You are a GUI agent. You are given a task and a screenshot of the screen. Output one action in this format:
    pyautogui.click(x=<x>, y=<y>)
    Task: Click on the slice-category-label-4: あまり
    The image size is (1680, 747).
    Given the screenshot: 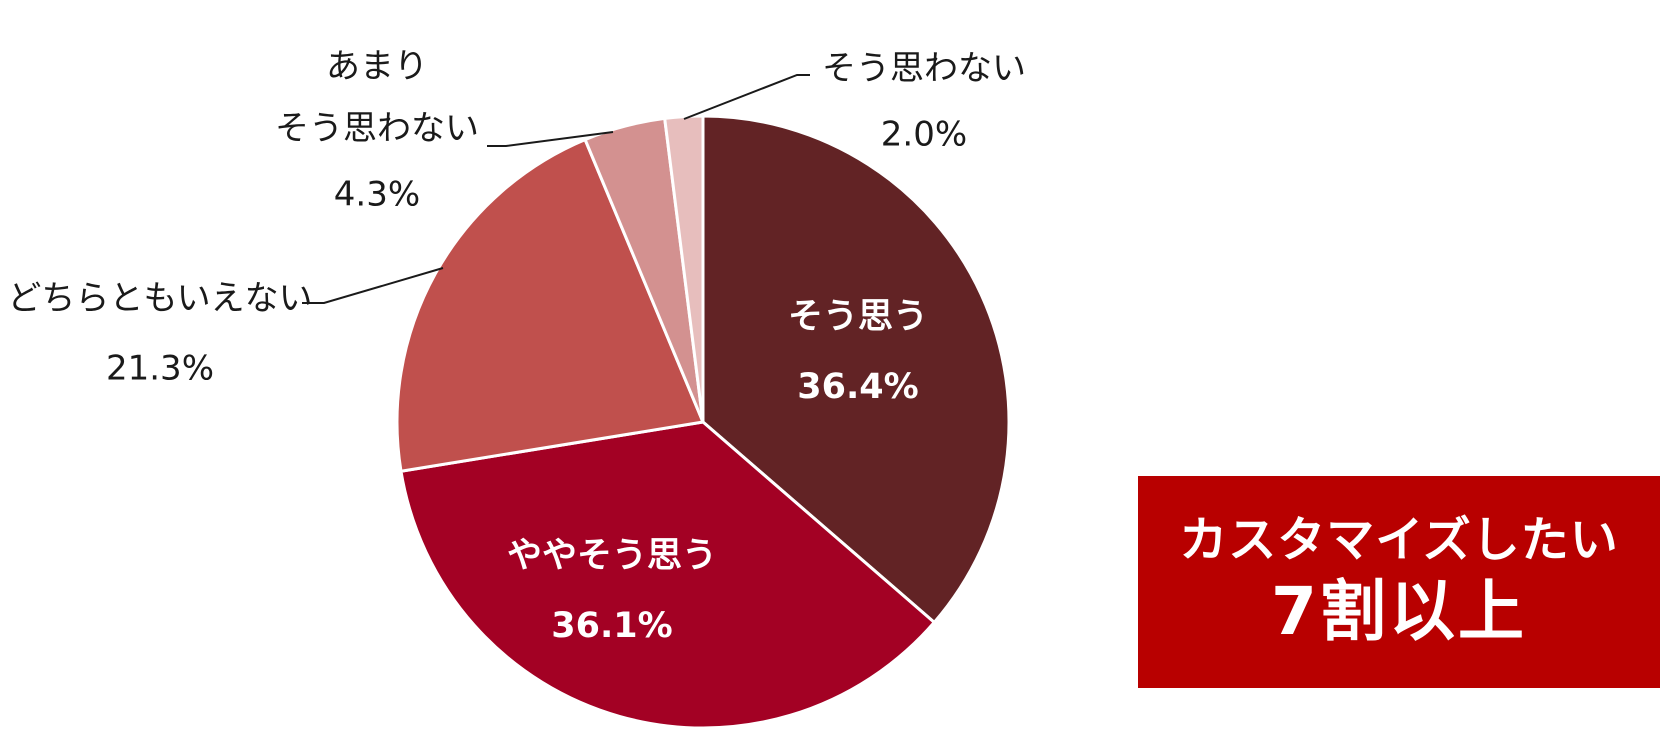 What is the action you would take?
    pyautogui.click(x=377, y=67)
    